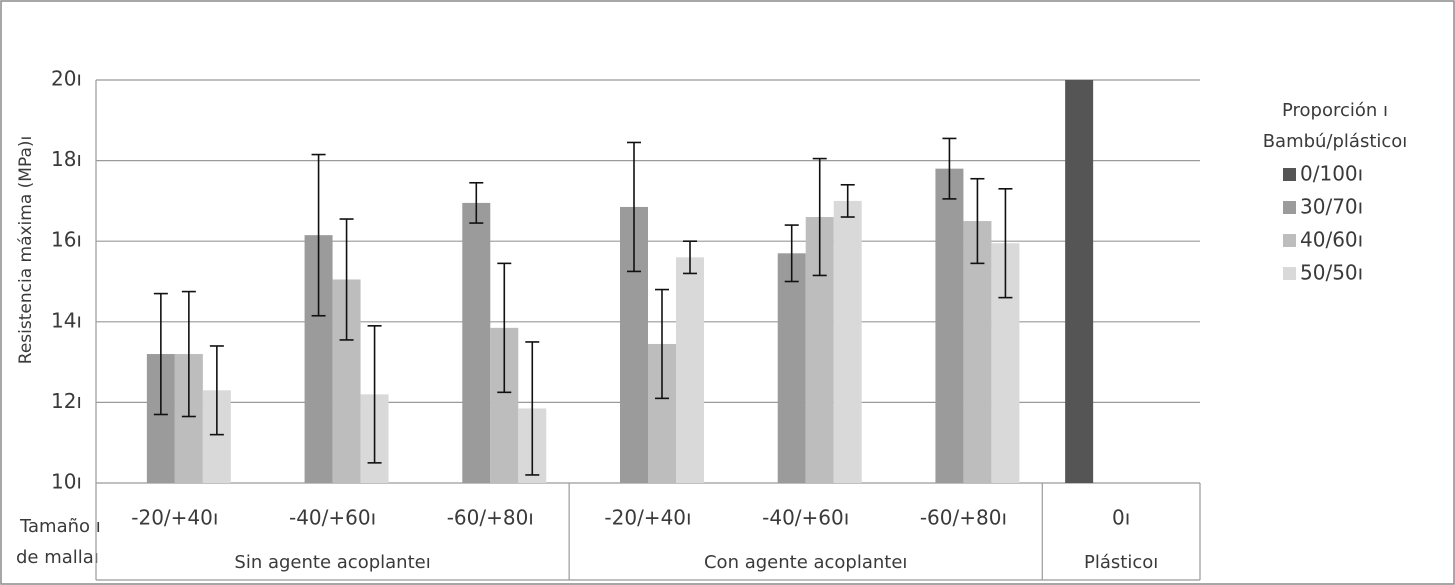 The height and width of the screenshot is (585, 1455). Describe the element at coordinates (66, 159) in the screenshot. I see `y-tick-label: 18ı` at that location.